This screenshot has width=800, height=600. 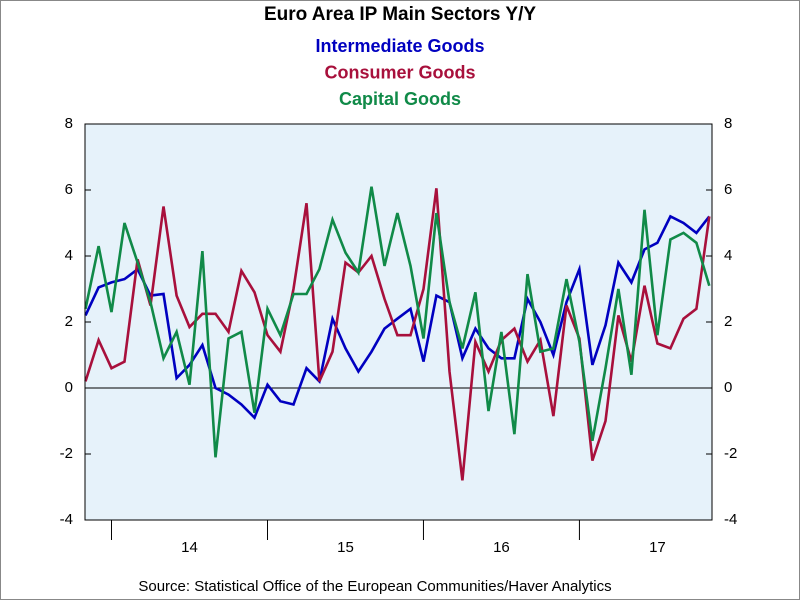 I want to click on y-tick-label: 0, so click(x=69, y=387).